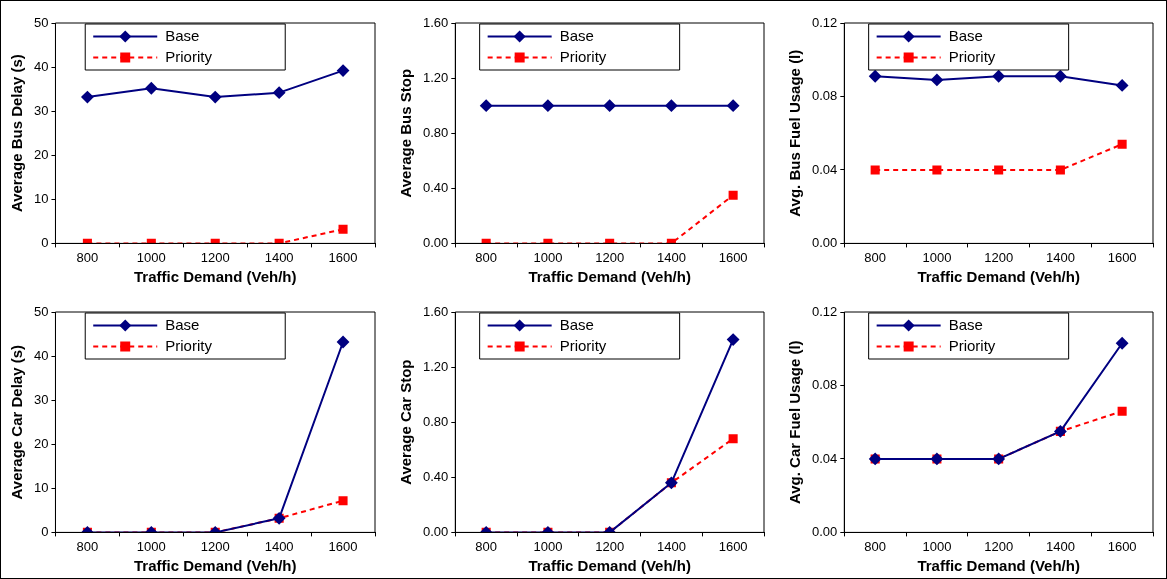 The height and width of the screenshot is (579, 1167). What do you see at coordinates (406, 422) in the screenshot?
I see `y-axis-title: Average Car Stop` at bounding box center [406, 422].